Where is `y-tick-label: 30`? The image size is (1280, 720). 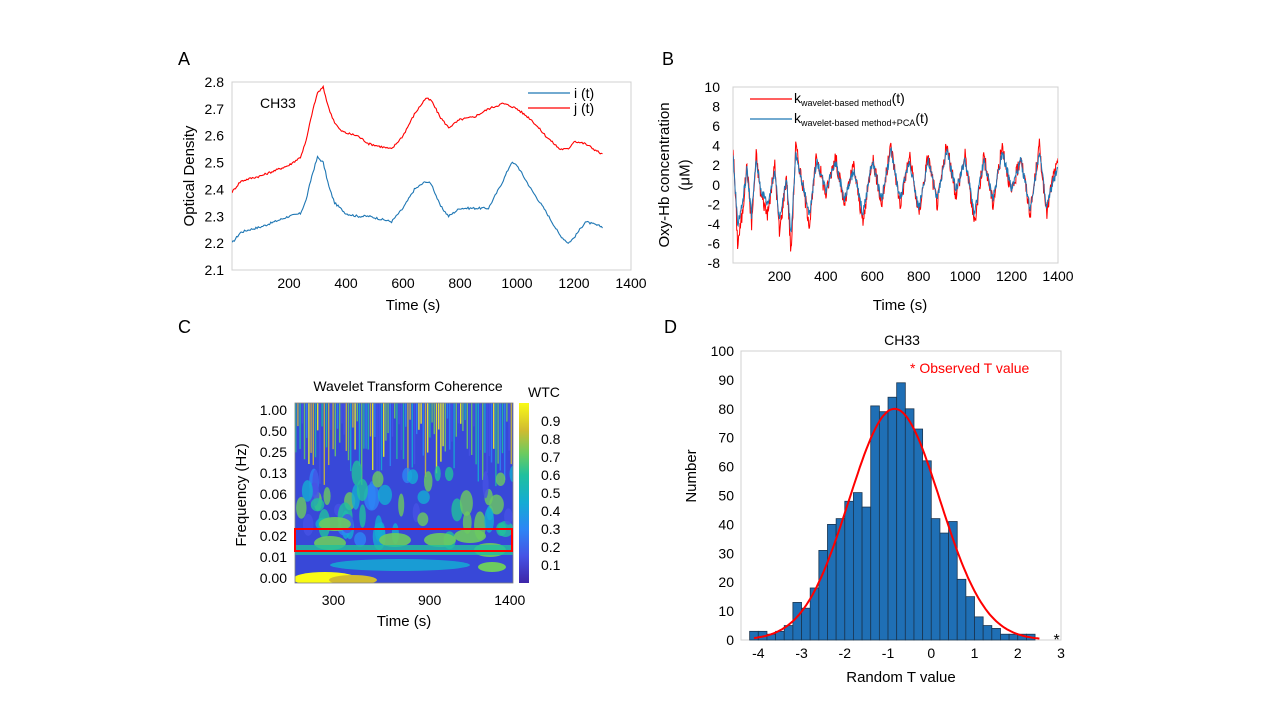 y-tick-label: 30 is located at coordinates (726, 553).